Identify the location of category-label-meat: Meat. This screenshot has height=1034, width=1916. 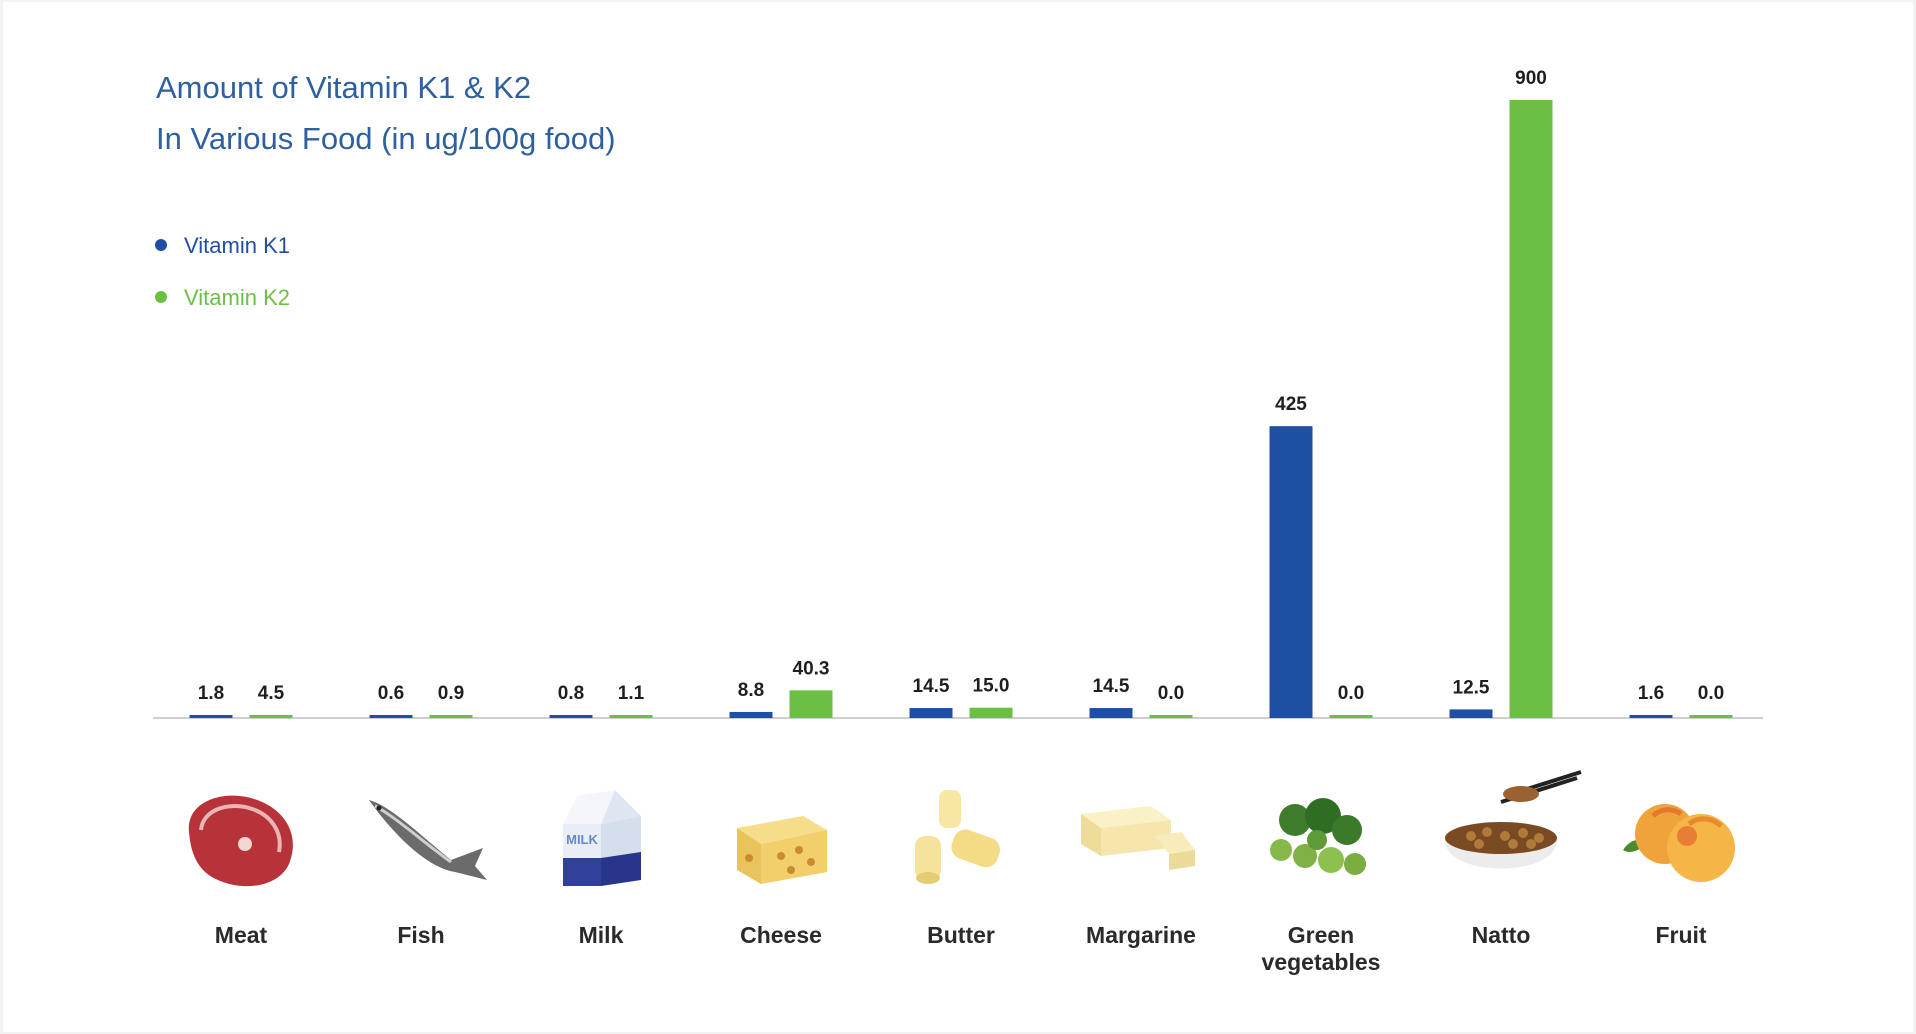
(241, 935).